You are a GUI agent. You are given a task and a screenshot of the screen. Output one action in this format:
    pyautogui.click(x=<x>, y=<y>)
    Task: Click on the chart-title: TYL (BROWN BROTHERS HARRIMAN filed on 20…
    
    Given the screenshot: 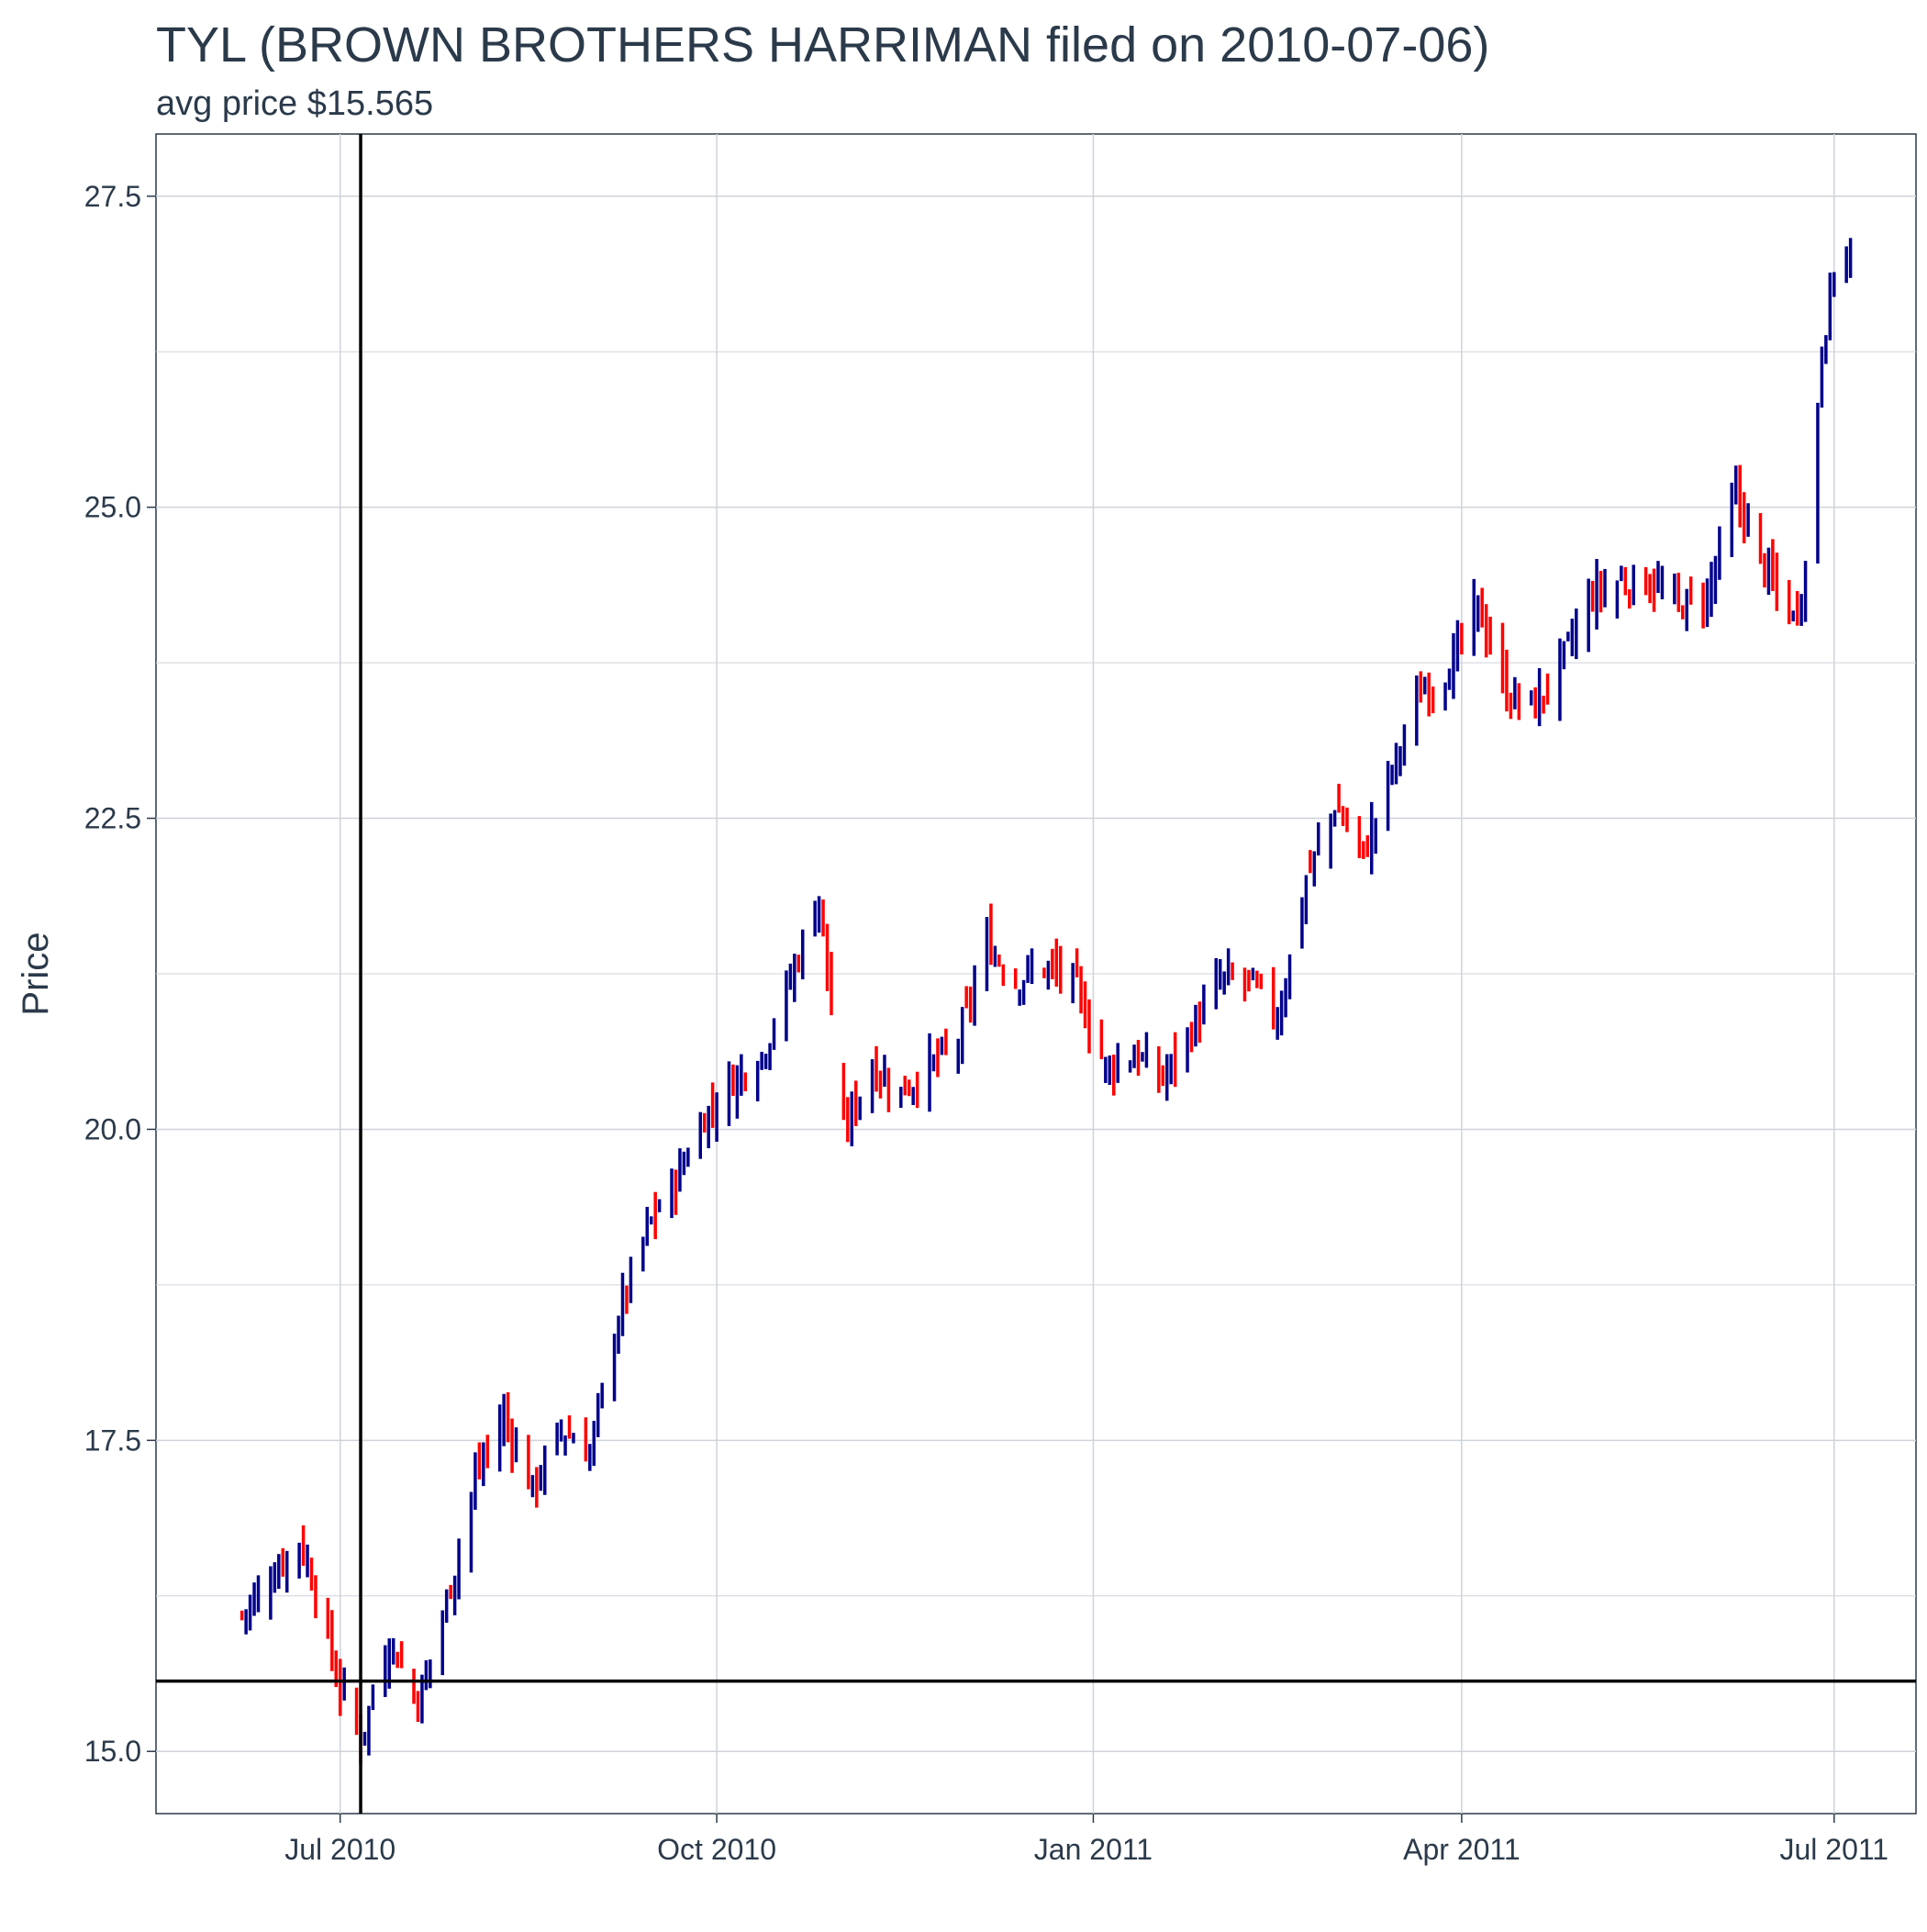 What is the action you would take?
    pyautogui.click(x=823, y=45)
    